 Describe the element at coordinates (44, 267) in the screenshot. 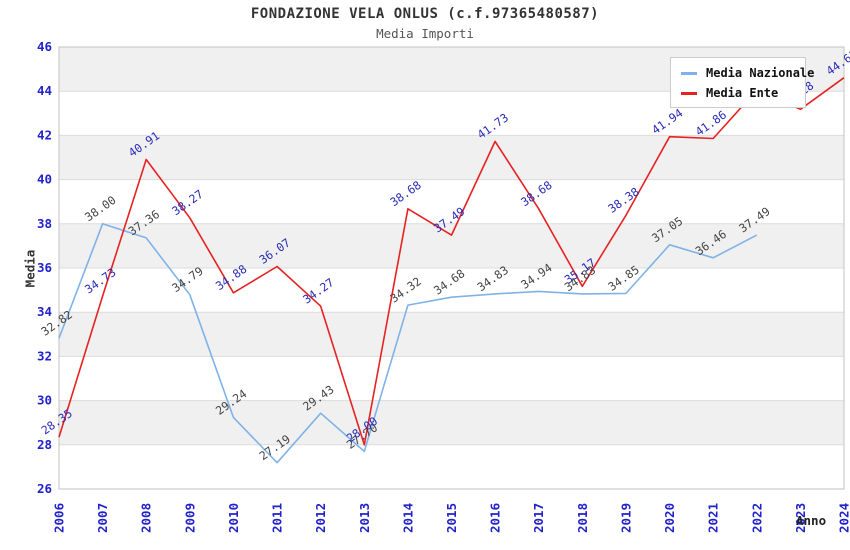

I see `y-tick-label: 36` at that location.